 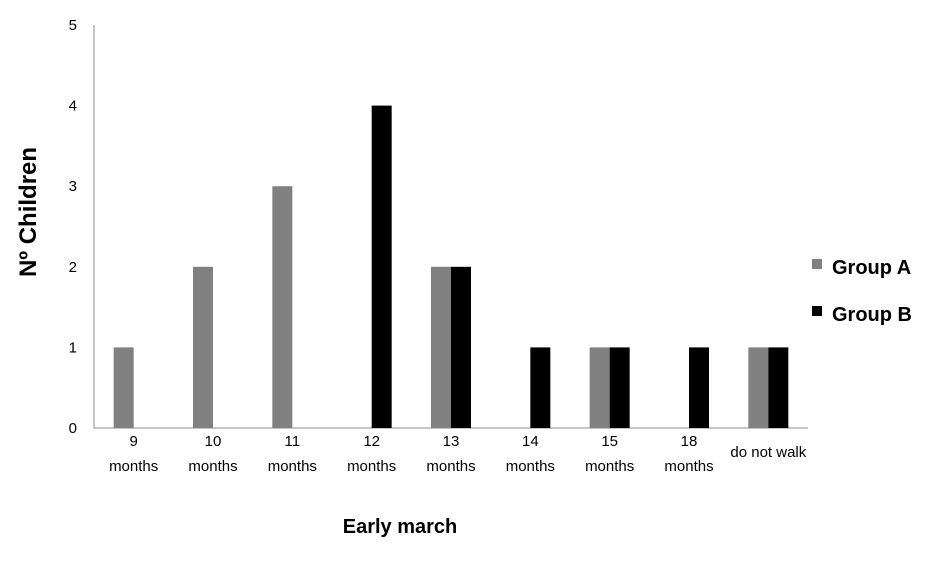 I want to click on y-tick-label: 5, so click(x=73, y=25).